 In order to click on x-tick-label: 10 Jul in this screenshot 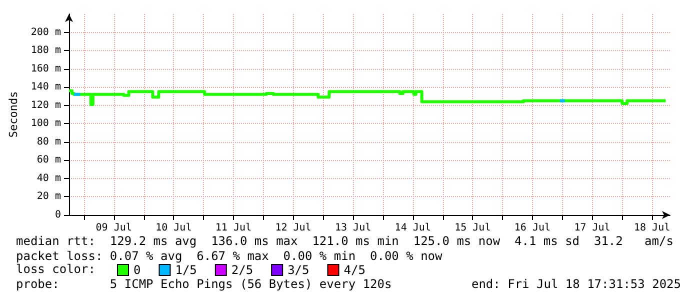, I will do `click(174, 228)`.